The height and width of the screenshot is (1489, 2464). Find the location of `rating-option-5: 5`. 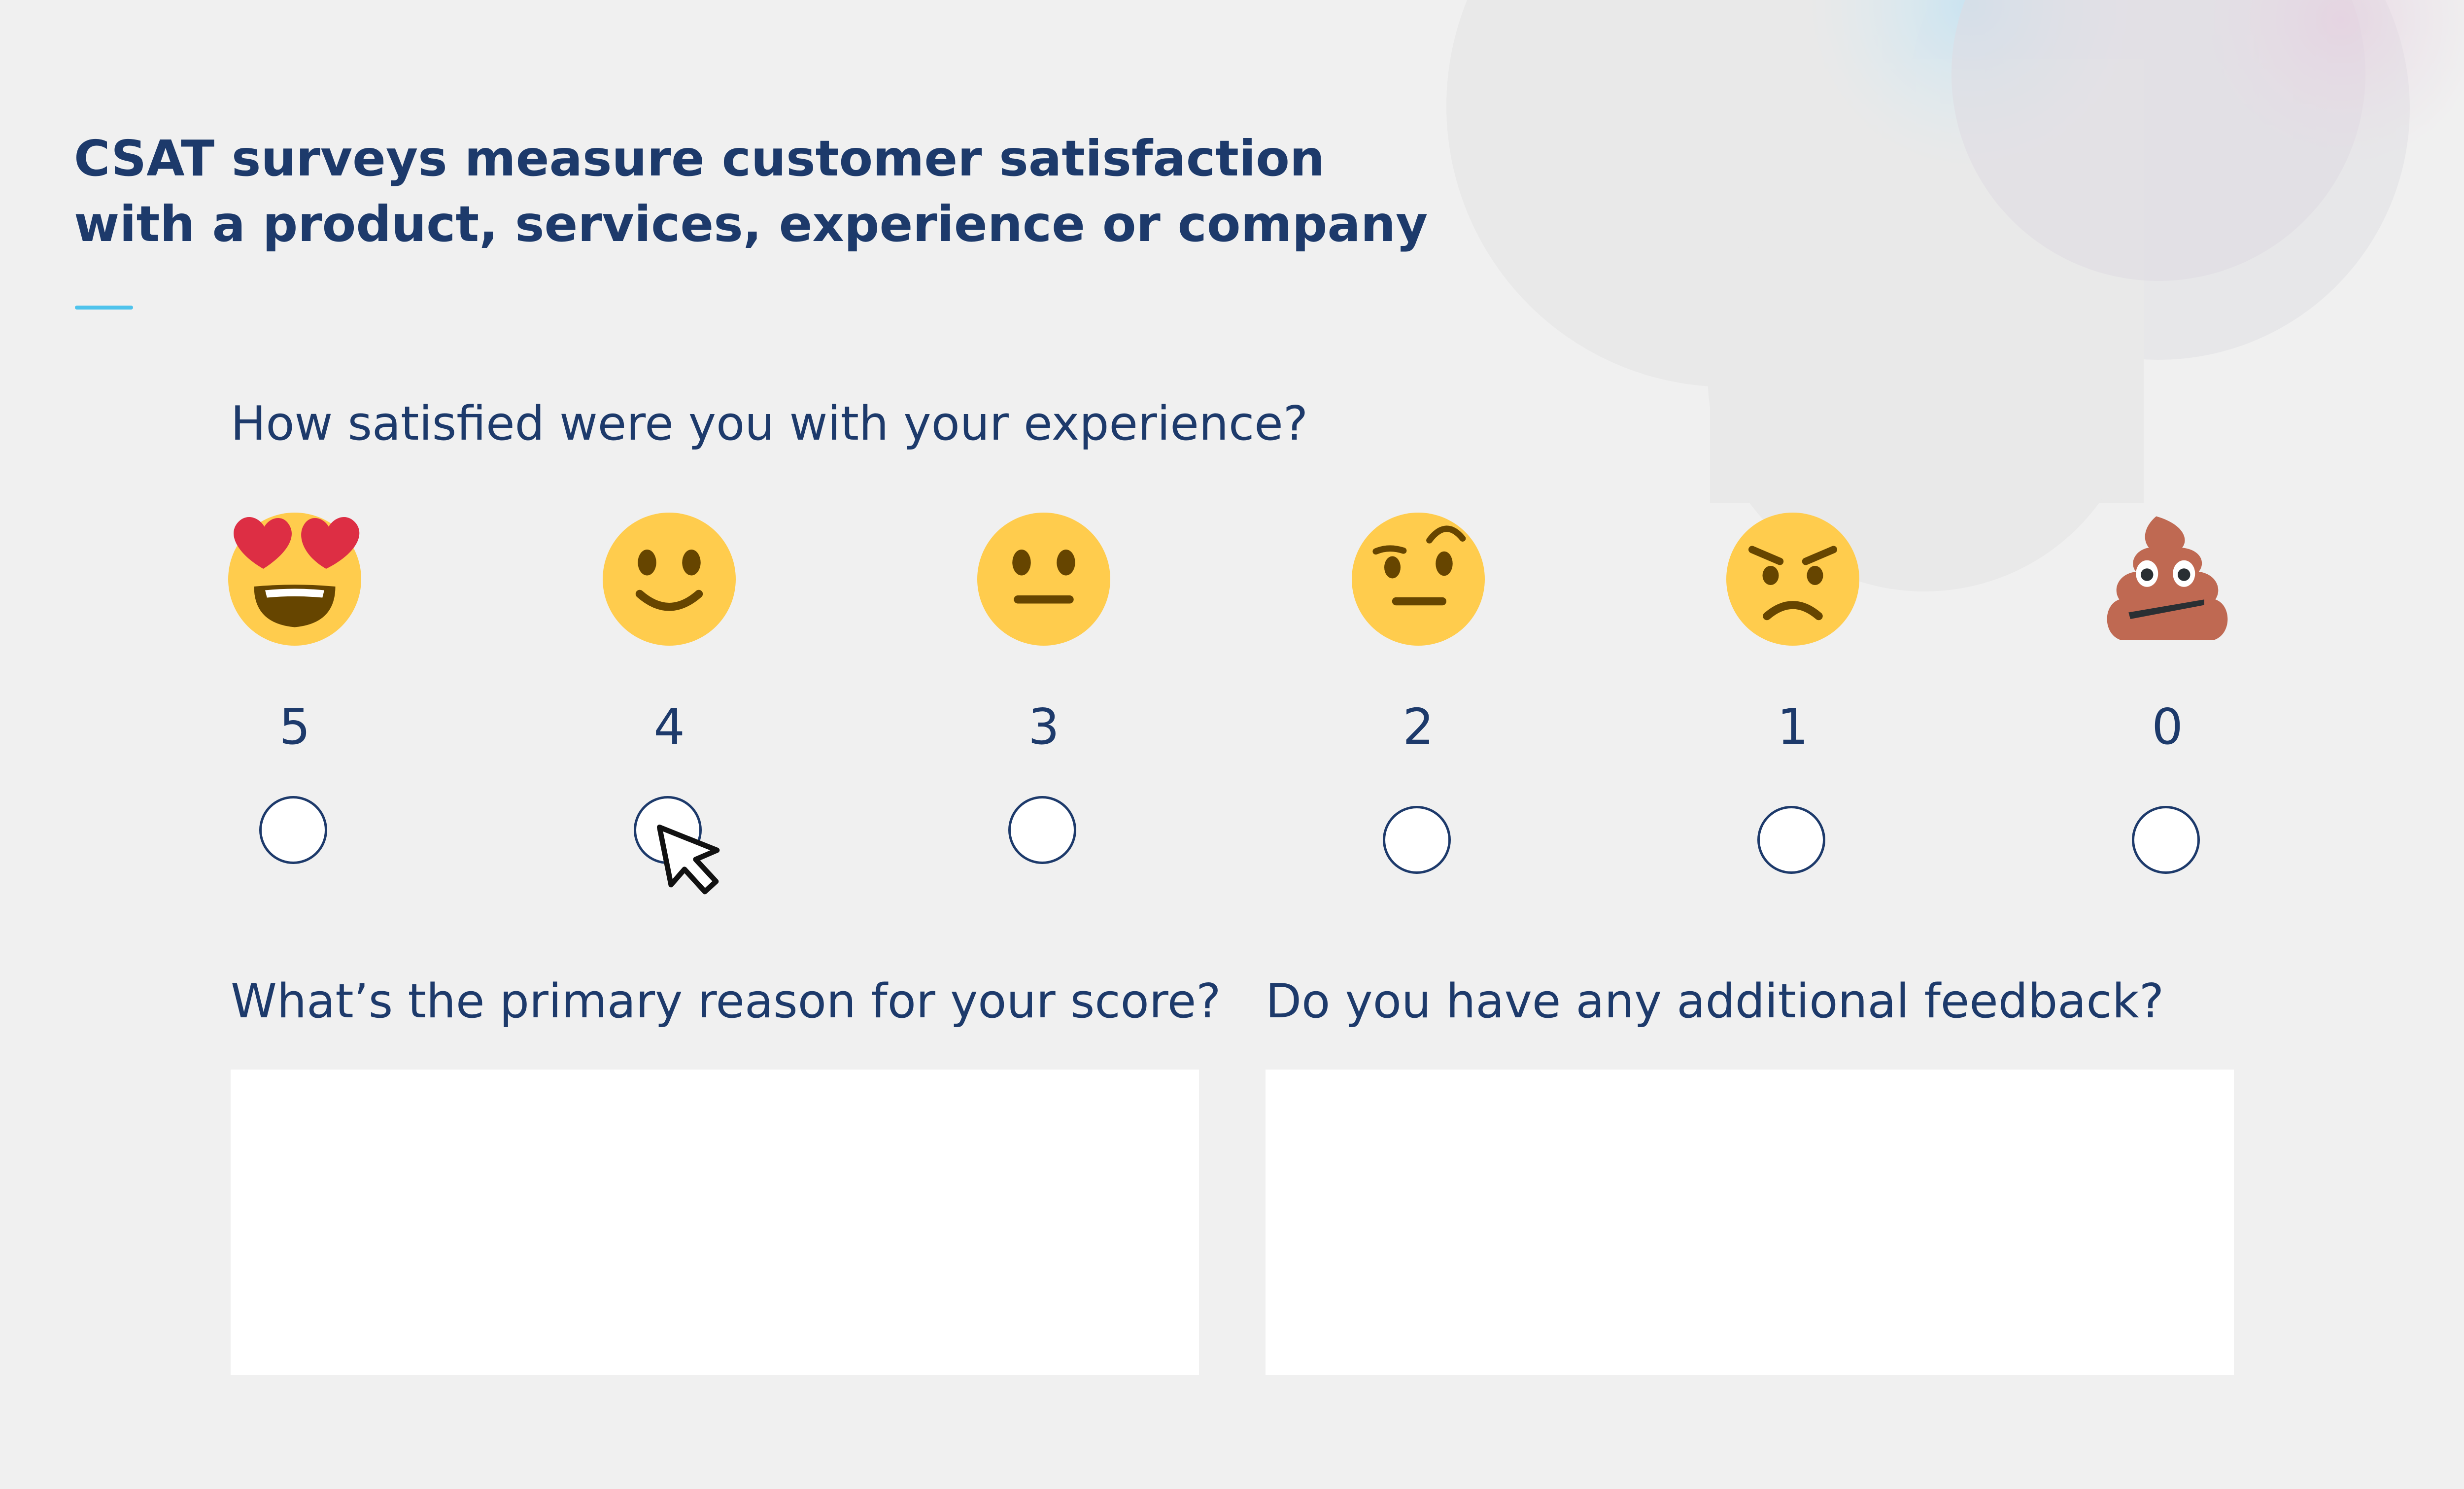

rating-option-5: 5 is located at coordinates (295, 700).